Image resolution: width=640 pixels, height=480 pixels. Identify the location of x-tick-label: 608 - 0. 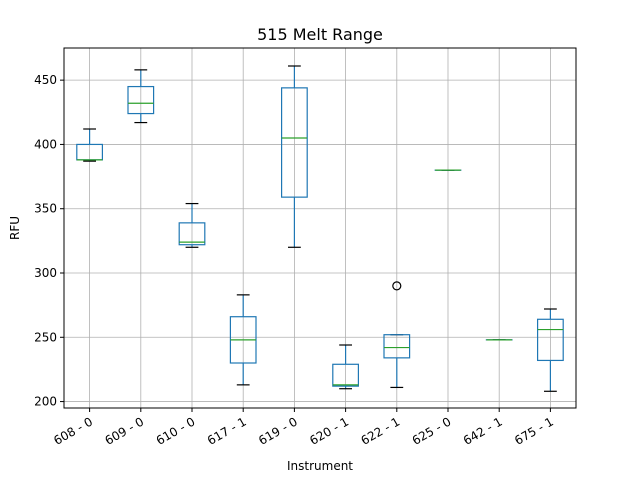
(73, 430).